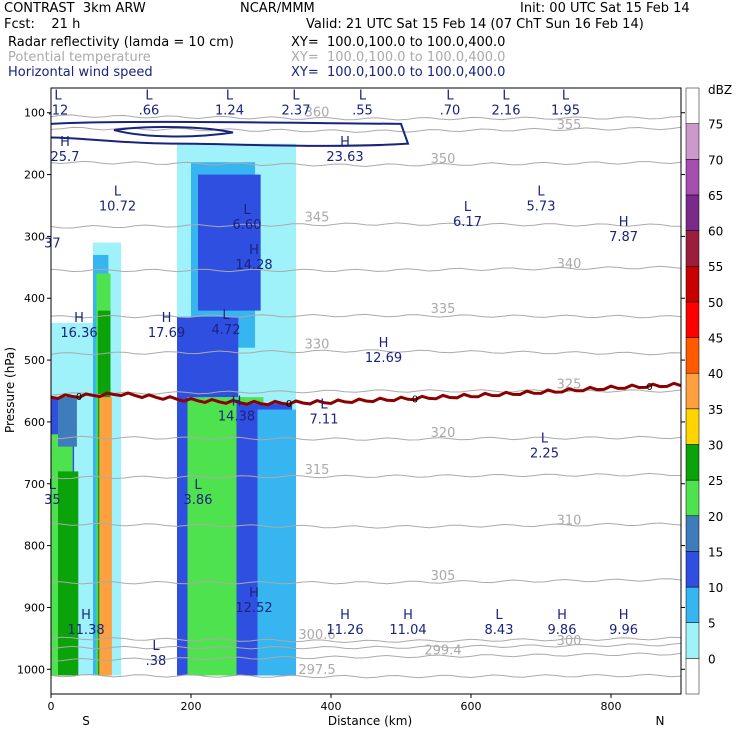 The image size is (740, 740). What do you see at coordinates (65, 142) in the screenshot?
I see `extremum-type-8: H` at bounding box center [65, 142].